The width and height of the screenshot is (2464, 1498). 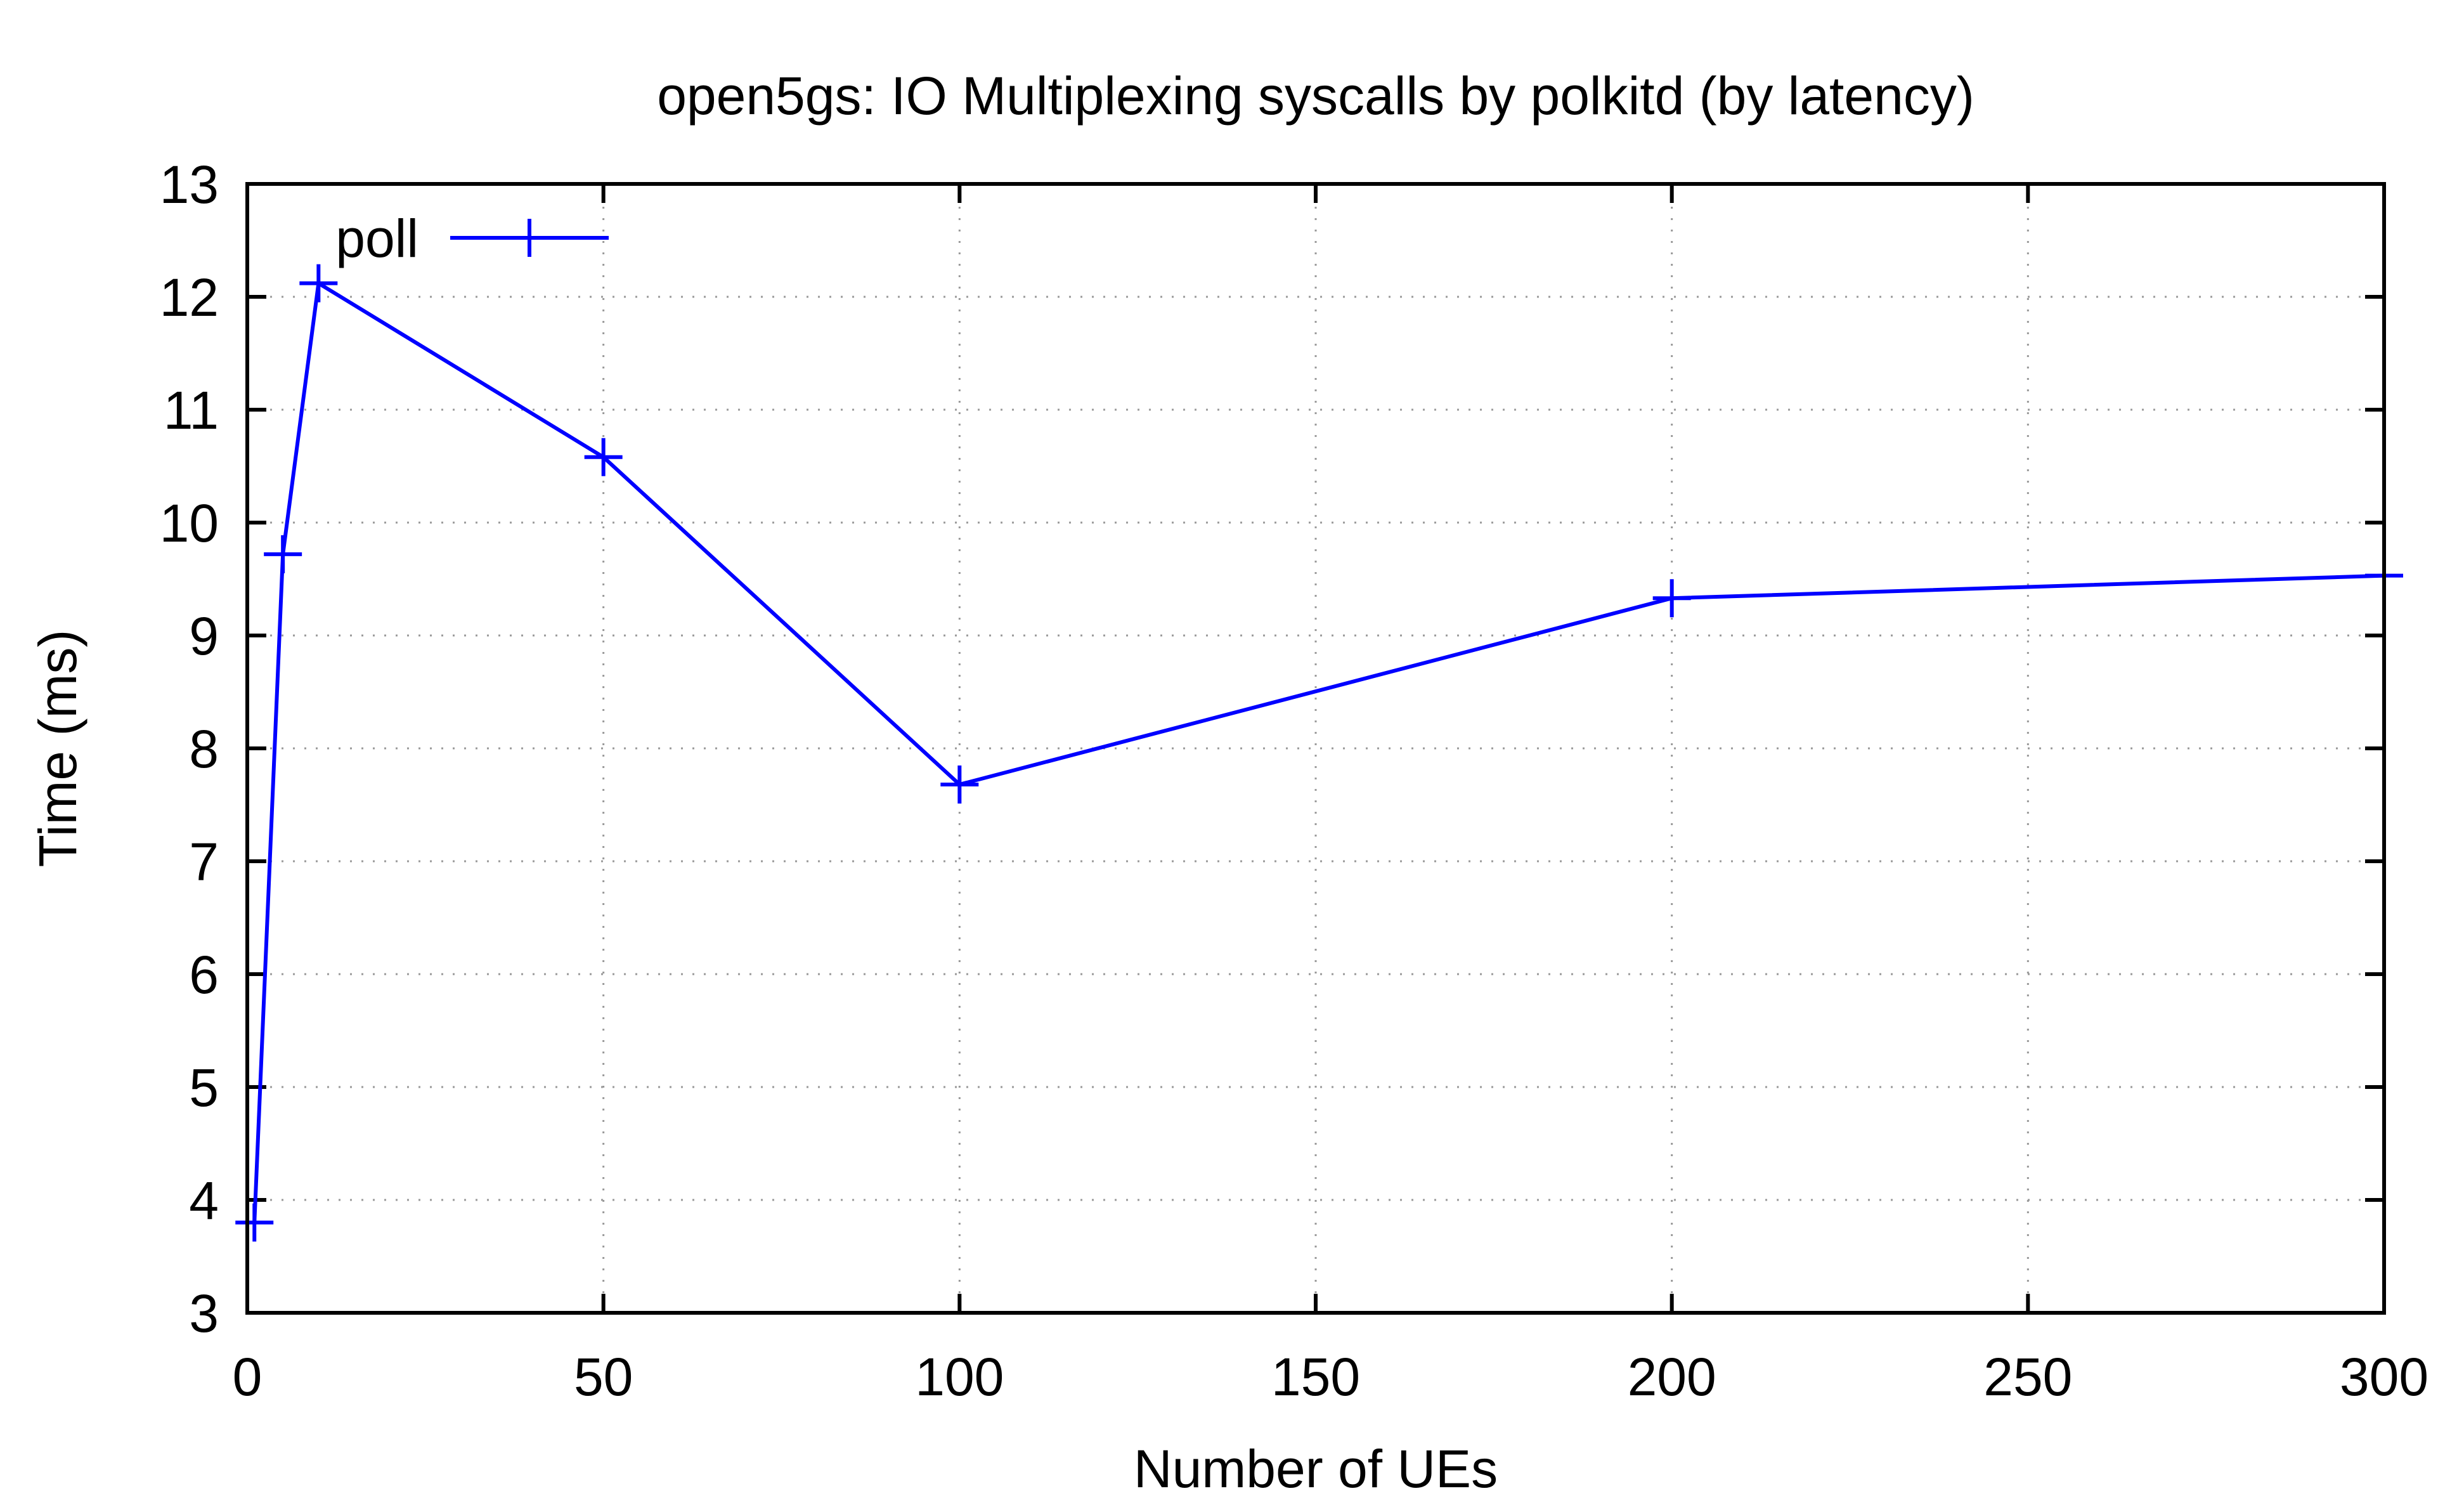 What do you see at coordinates (2027, 1377) in the screenshot?
I see `x-tick-label: 250` at bounding box center [2027, 1377].